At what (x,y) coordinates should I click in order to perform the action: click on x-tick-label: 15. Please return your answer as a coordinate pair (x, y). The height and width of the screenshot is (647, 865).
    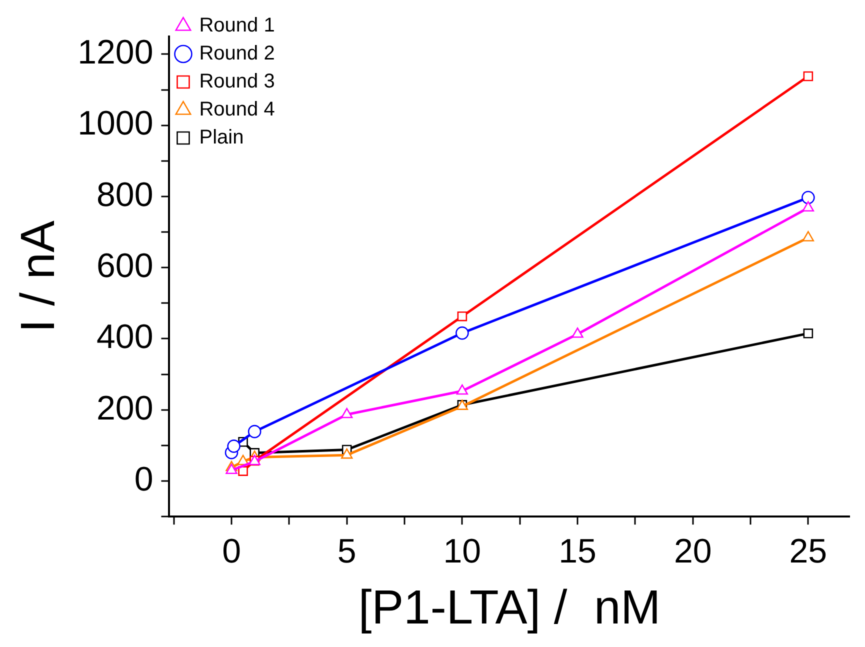
    Looking at the image, I should click on (577, 551).